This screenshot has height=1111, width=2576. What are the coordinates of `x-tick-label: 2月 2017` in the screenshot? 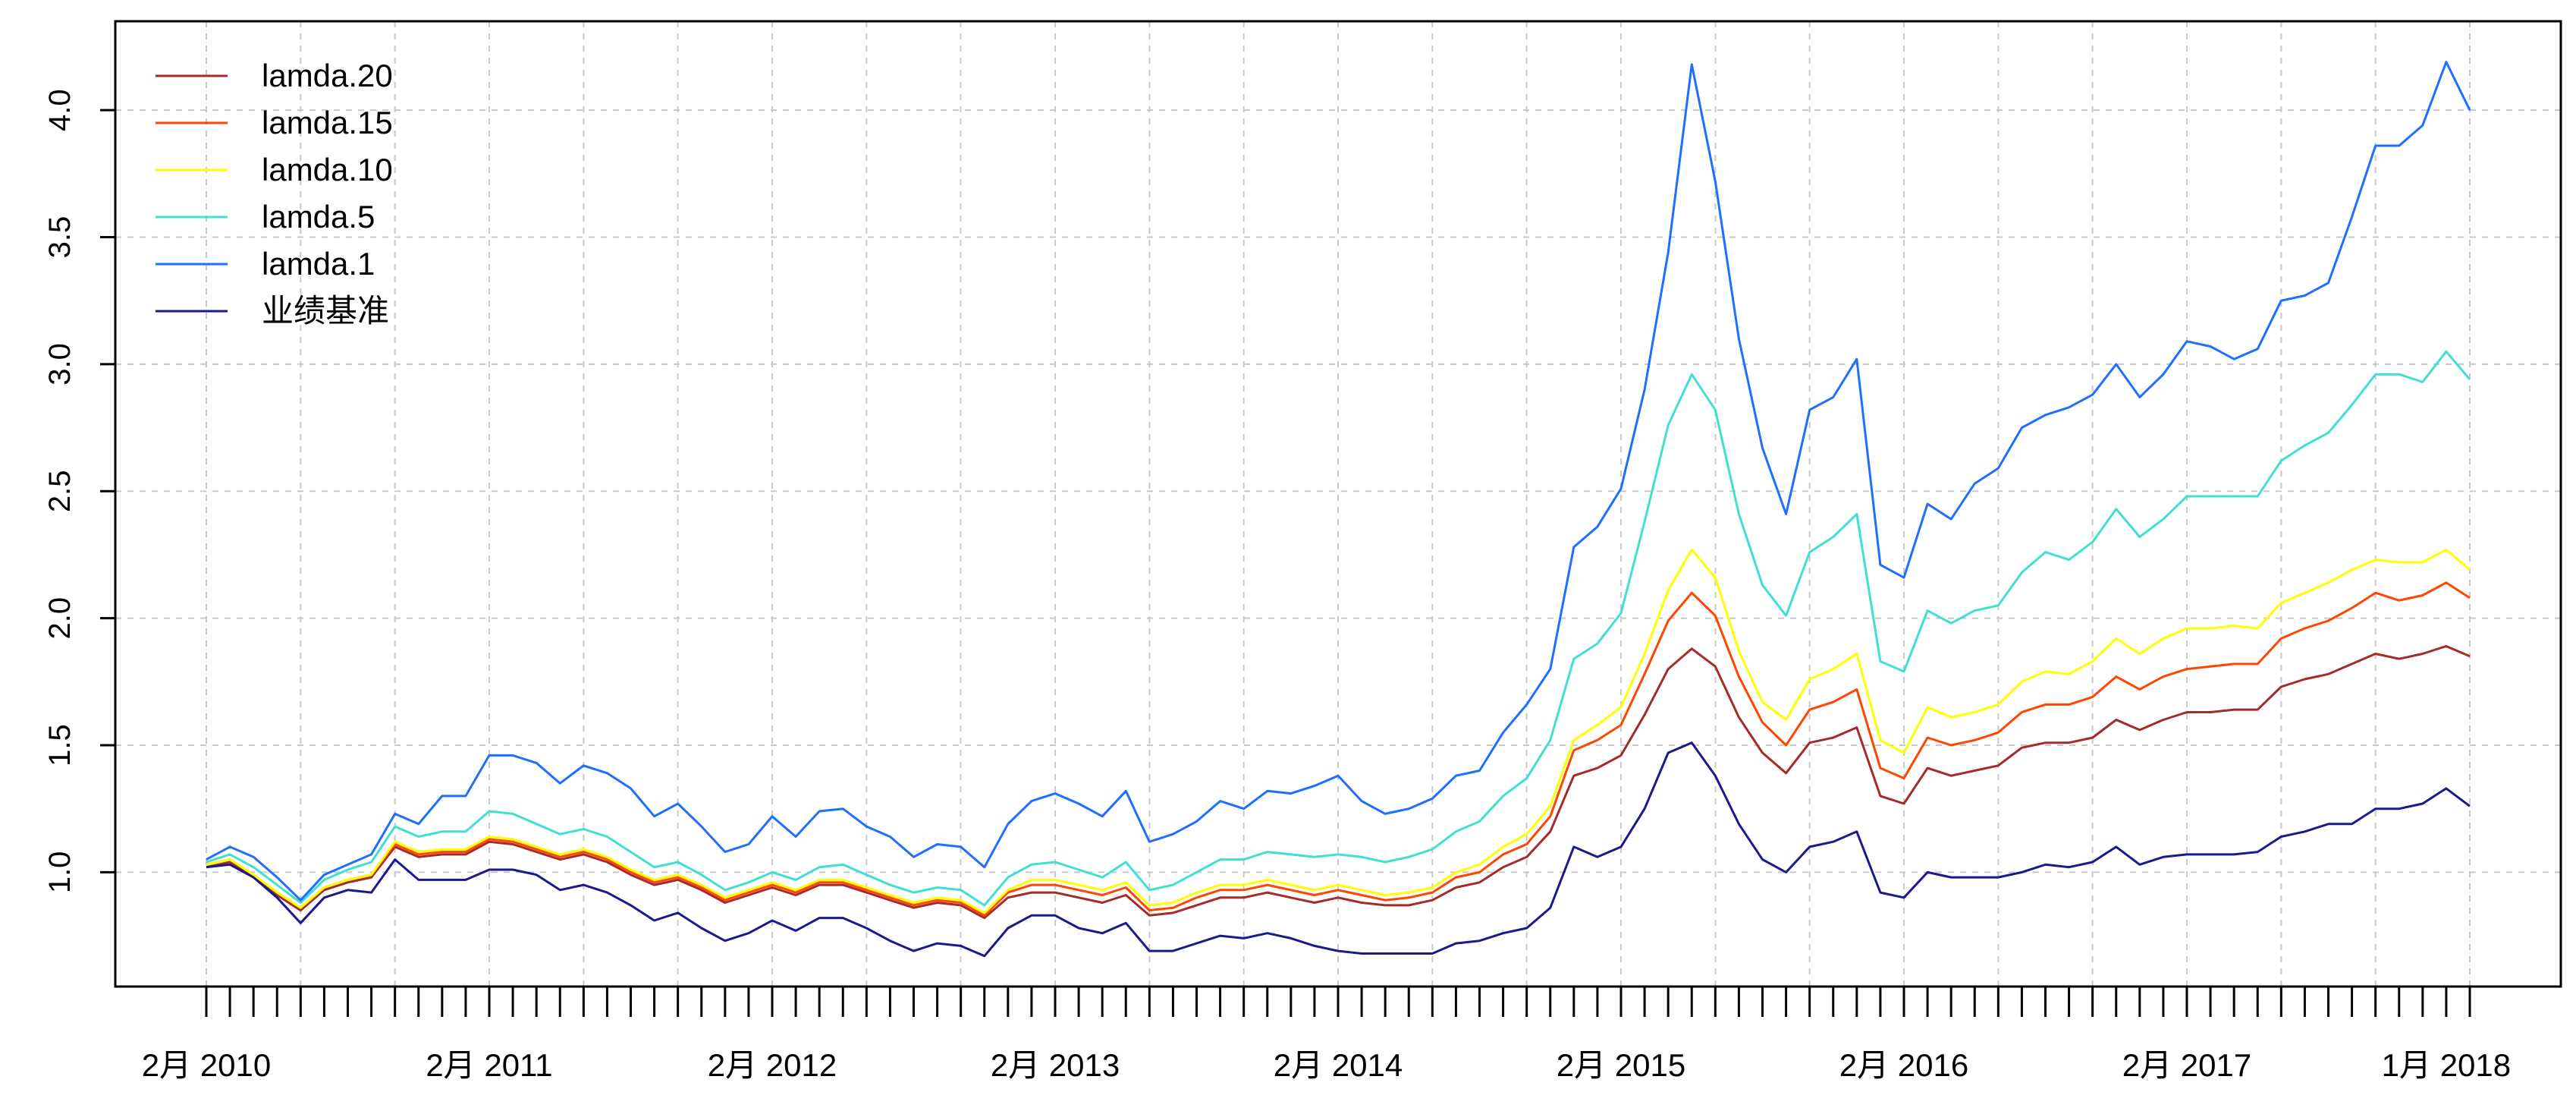 It's located at (2186, 1065).